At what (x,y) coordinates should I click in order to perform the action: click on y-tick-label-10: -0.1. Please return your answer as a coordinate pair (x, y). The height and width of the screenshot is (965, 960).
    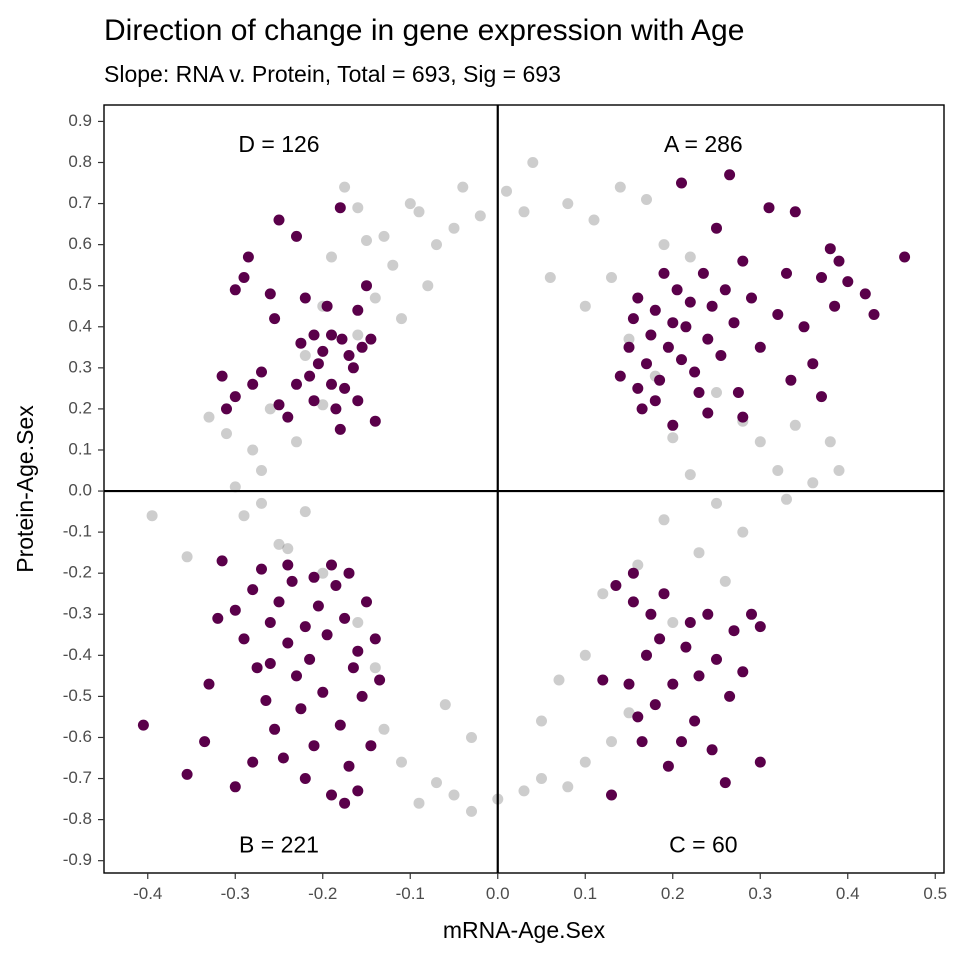
    Looking at the image, I should click on (77, 531).